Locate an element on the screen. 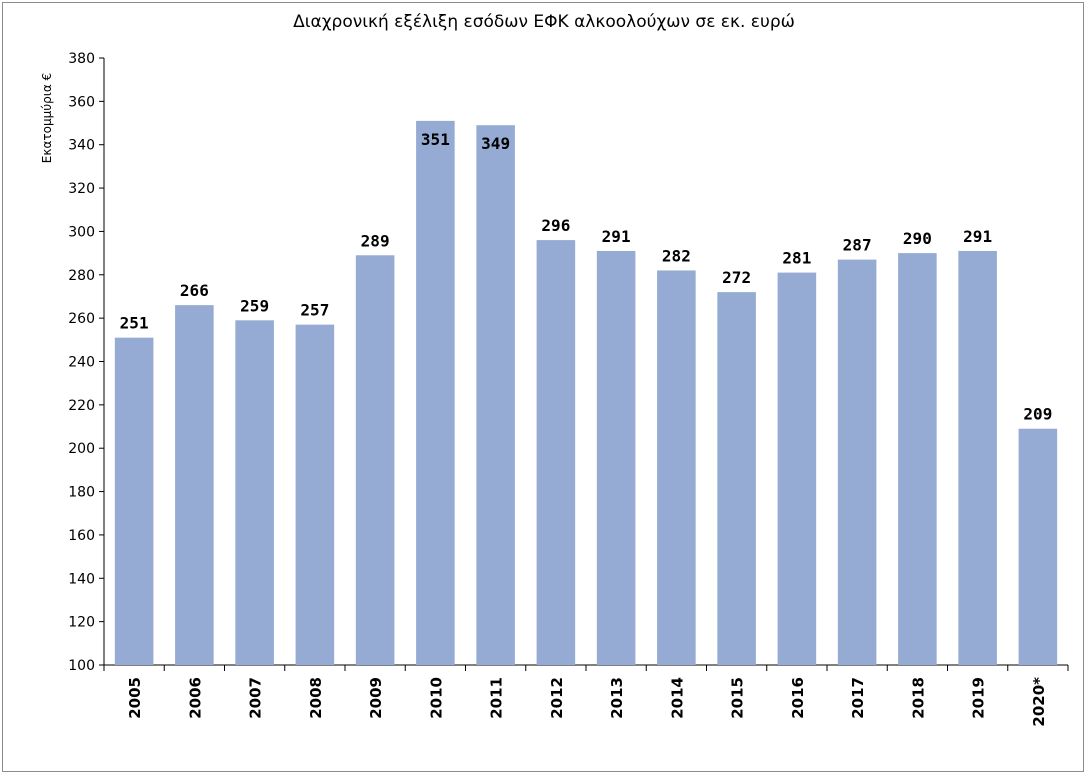 This screenshot has height=776, width=1088. y-tick-label: 260 is located at coordinates (81, 319).